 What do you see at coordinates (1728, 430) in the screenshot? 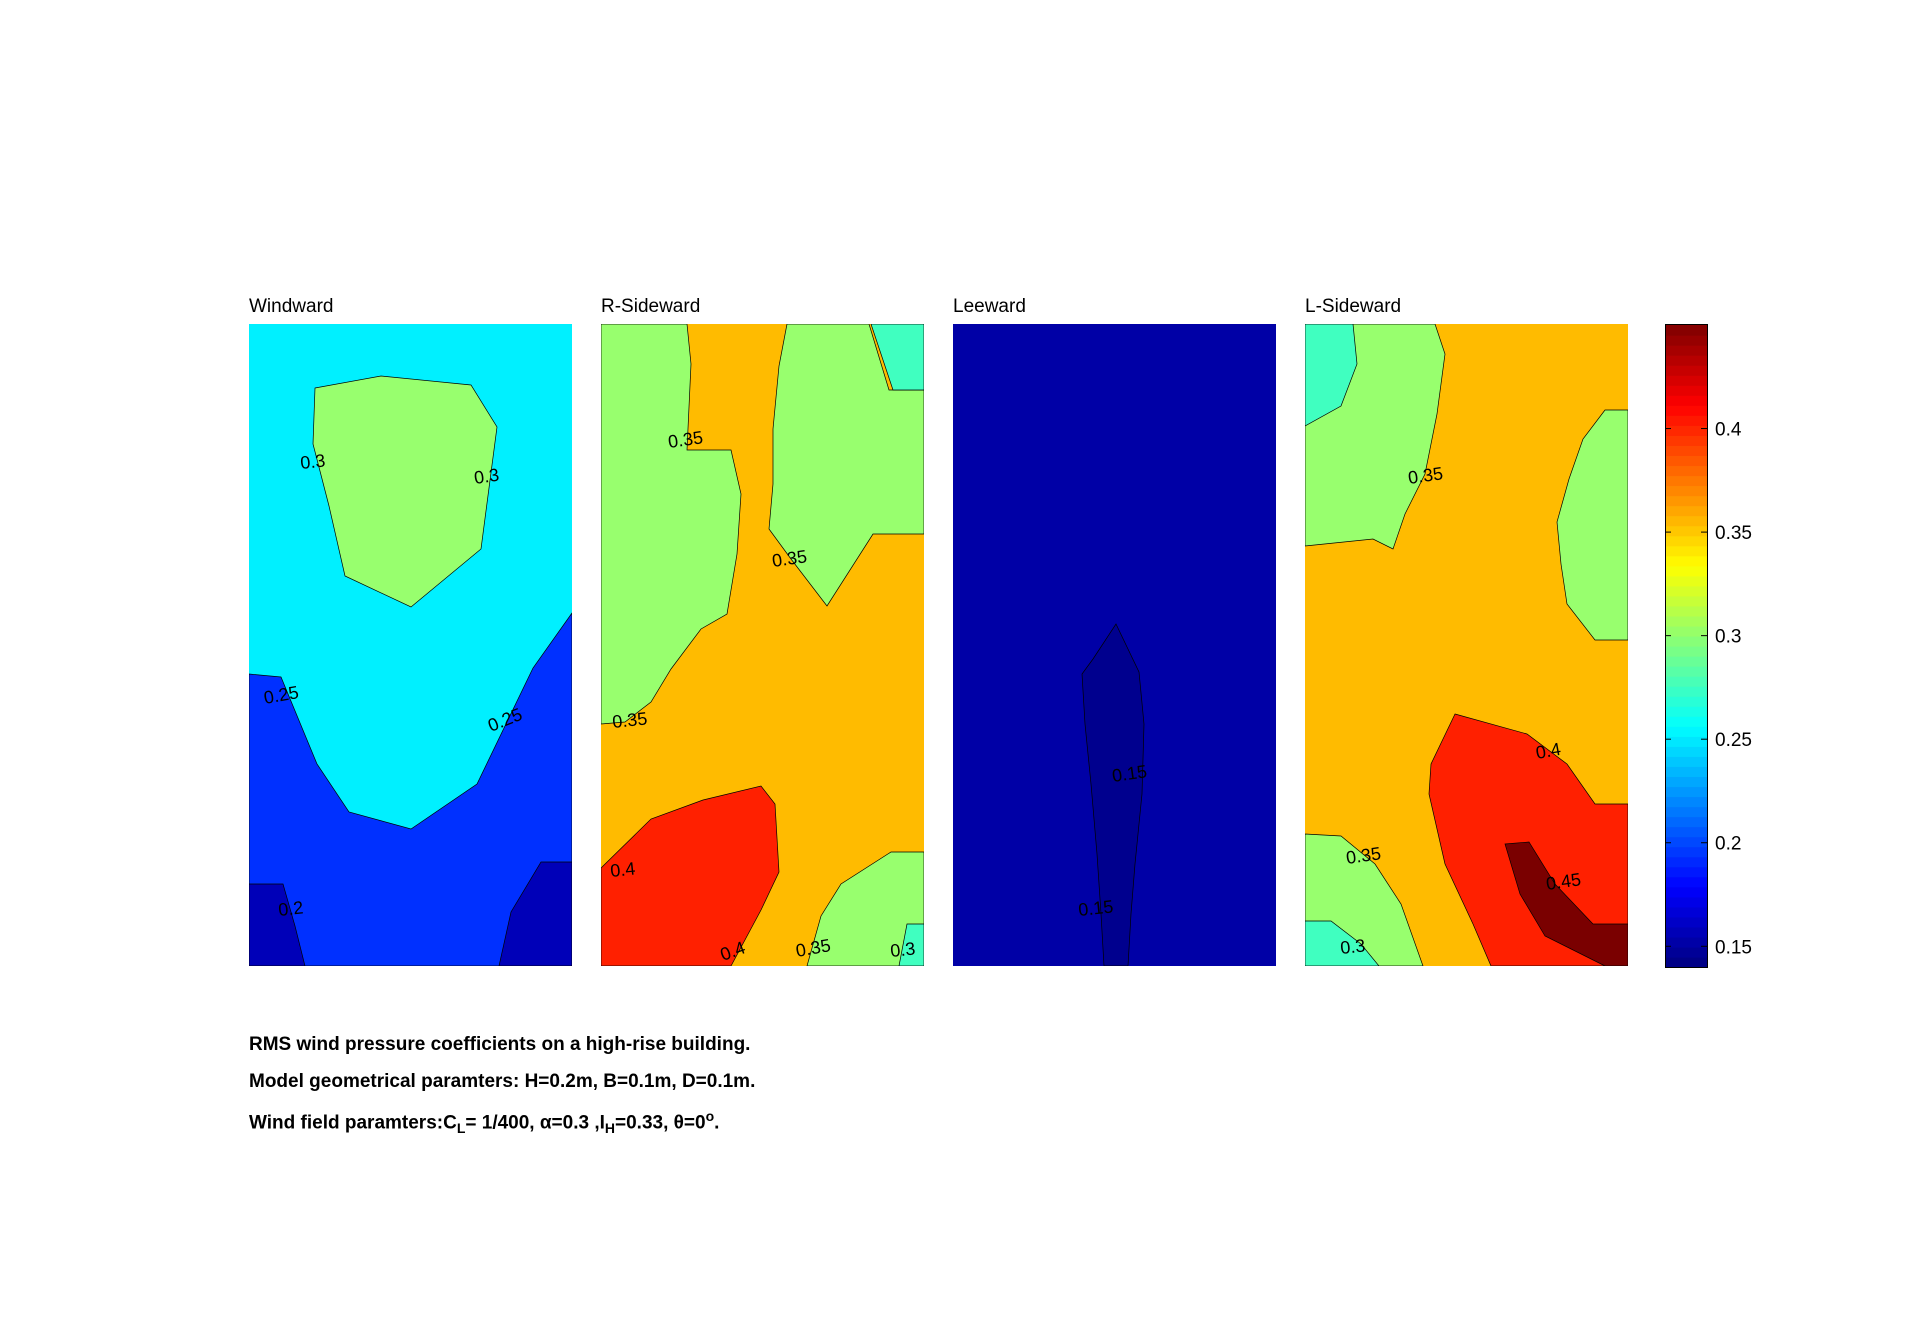
I see `colorbar-tick-label: 0.4` at bounding box center [1728, 430].